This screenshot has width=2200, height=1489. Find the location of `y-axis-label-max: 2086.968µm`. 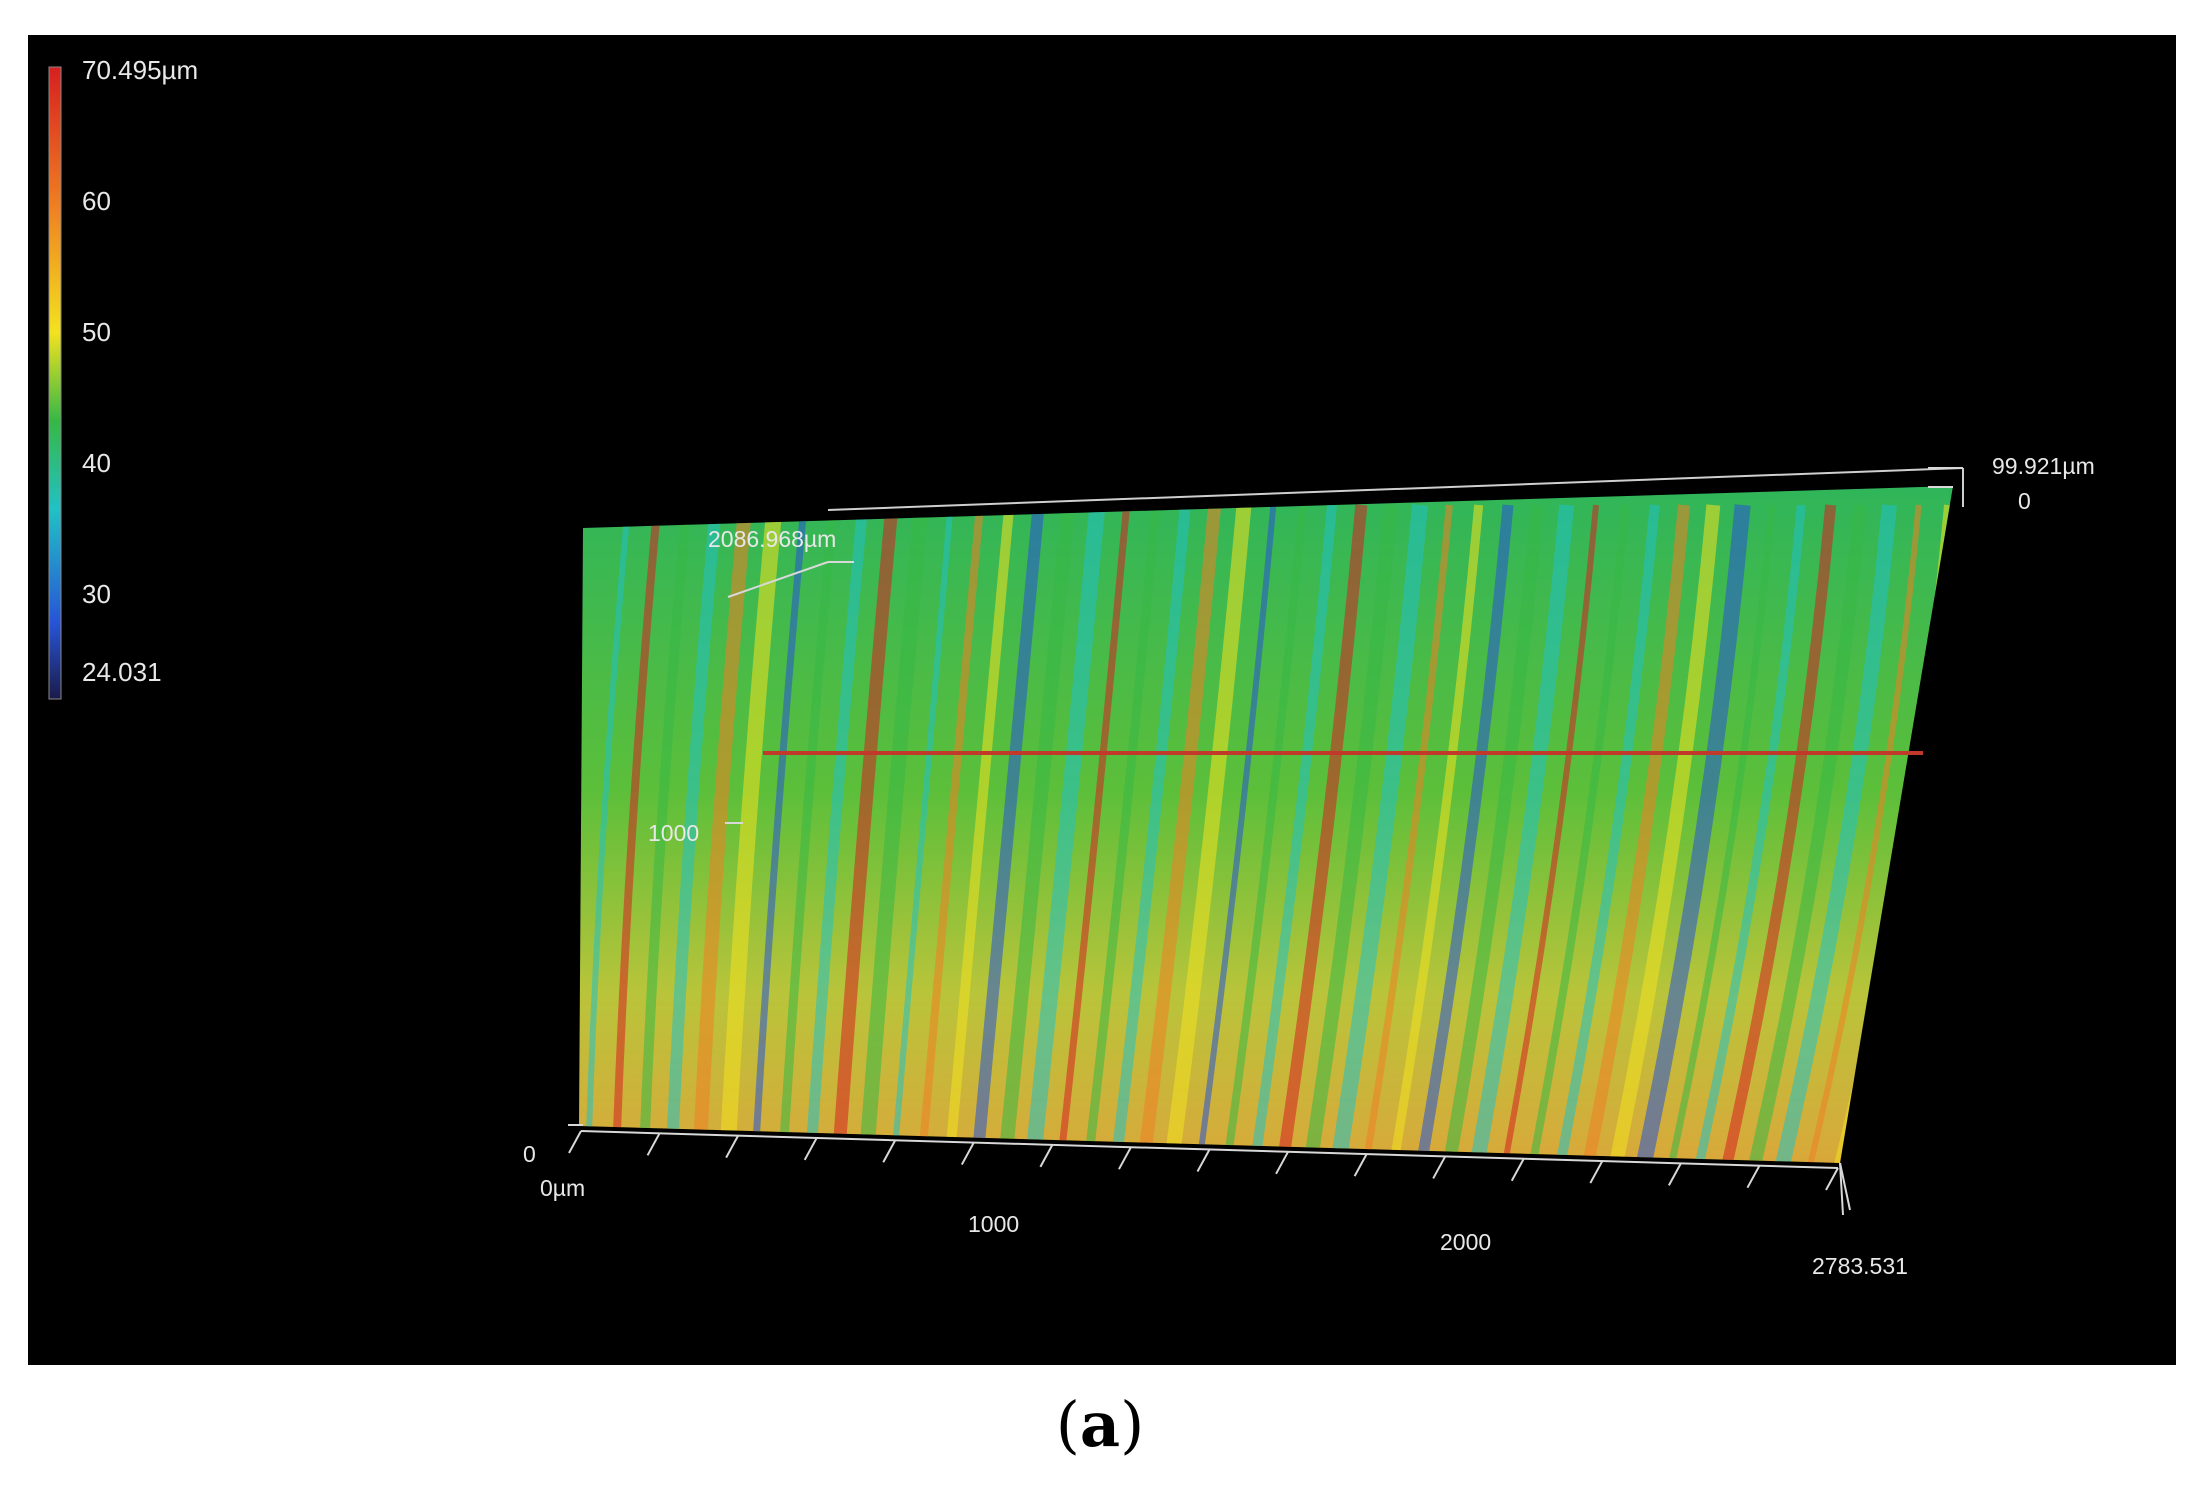

y-axis-label-max: 2086.968µm is located at coordinates (772, 539).